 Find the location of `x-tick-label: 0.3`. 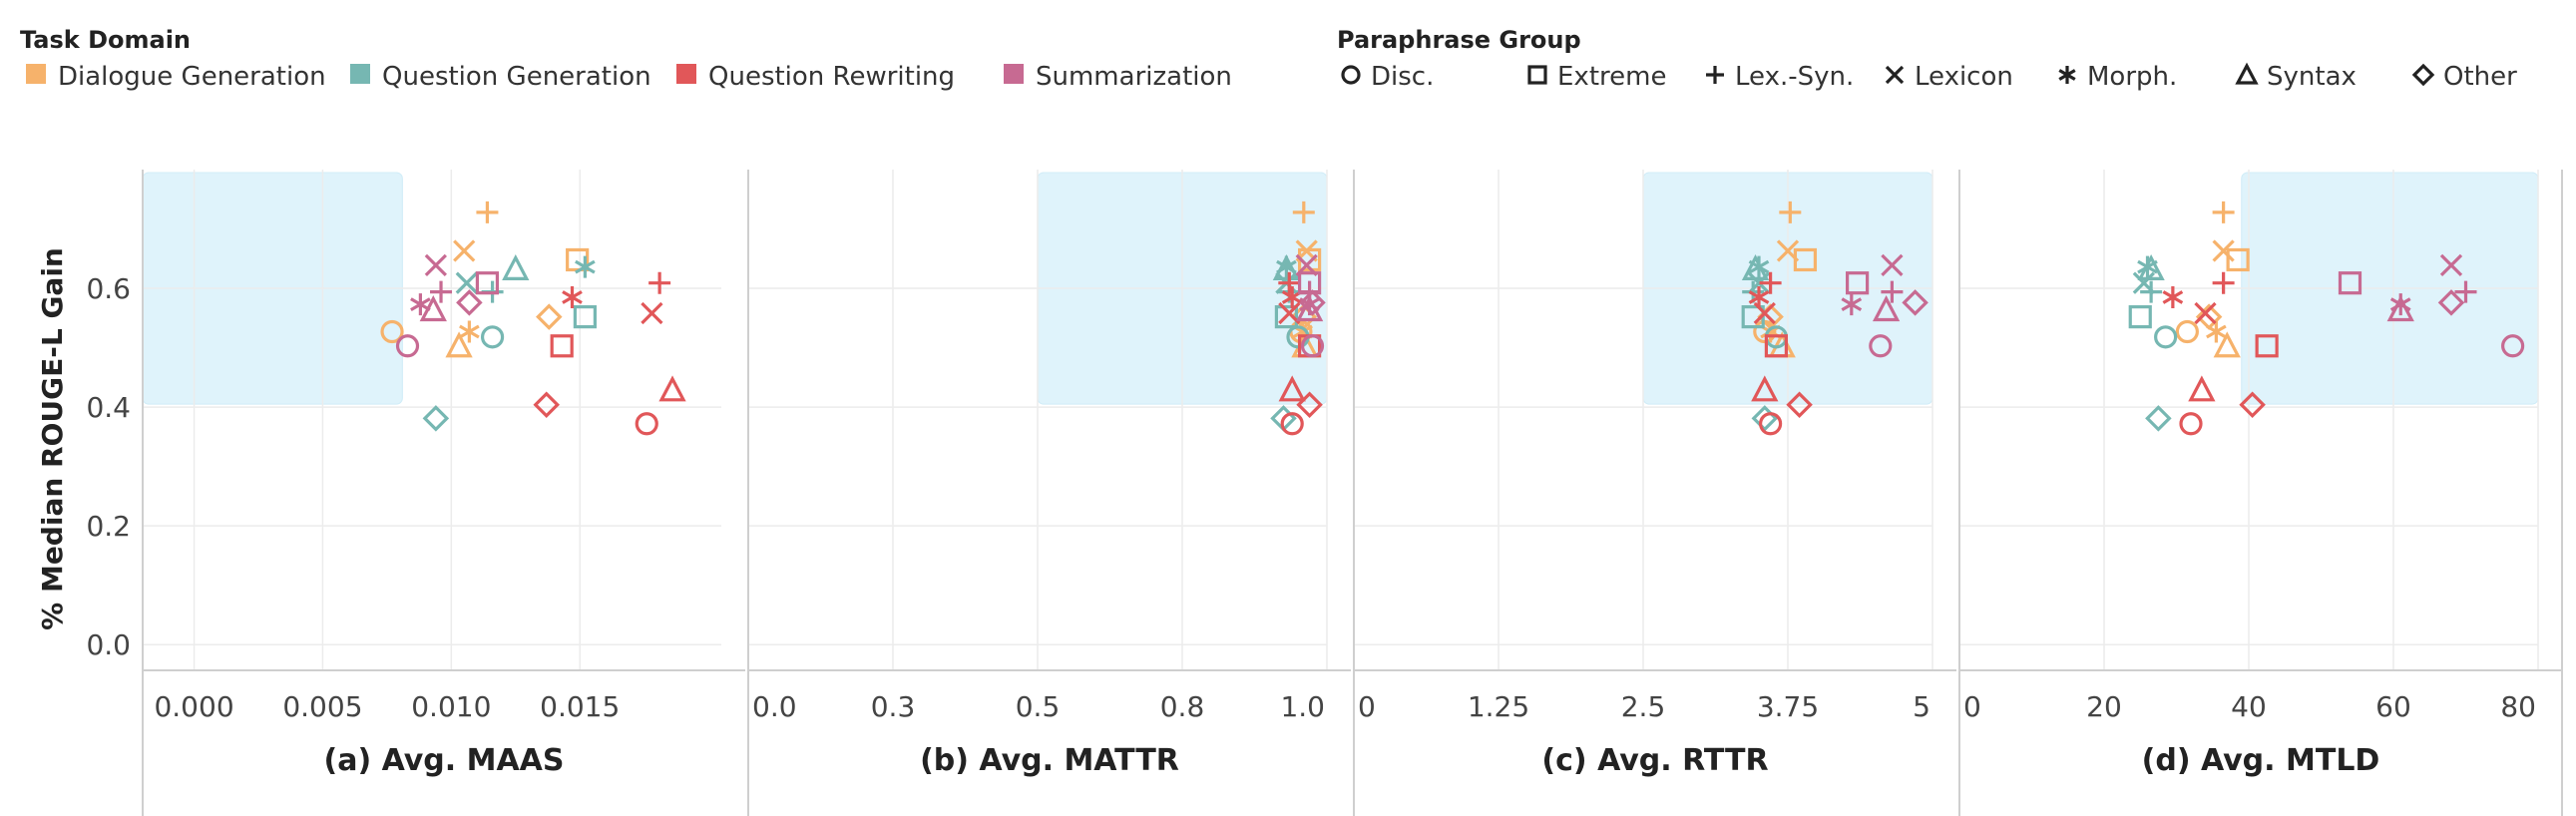

x-tick-label: 0.3 is located at coordinates (893, 706).